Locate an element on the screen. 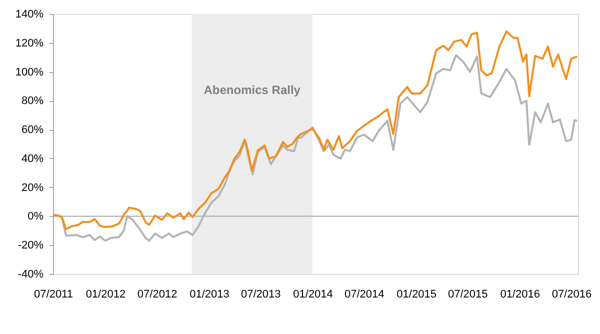 The height and width of the screenshot is (334, 600). x-tick-label: 01/2013 is located at coordinates (210, 294).